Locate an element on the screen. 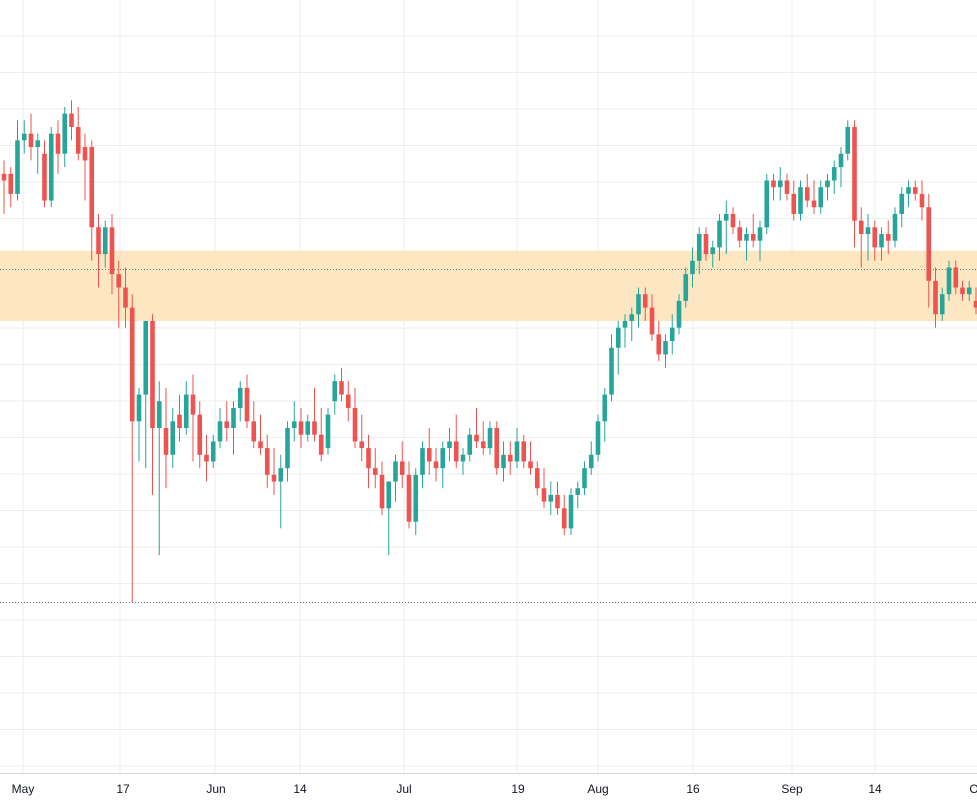  x-tick-label: 19 is located at coordinates (518, 789).